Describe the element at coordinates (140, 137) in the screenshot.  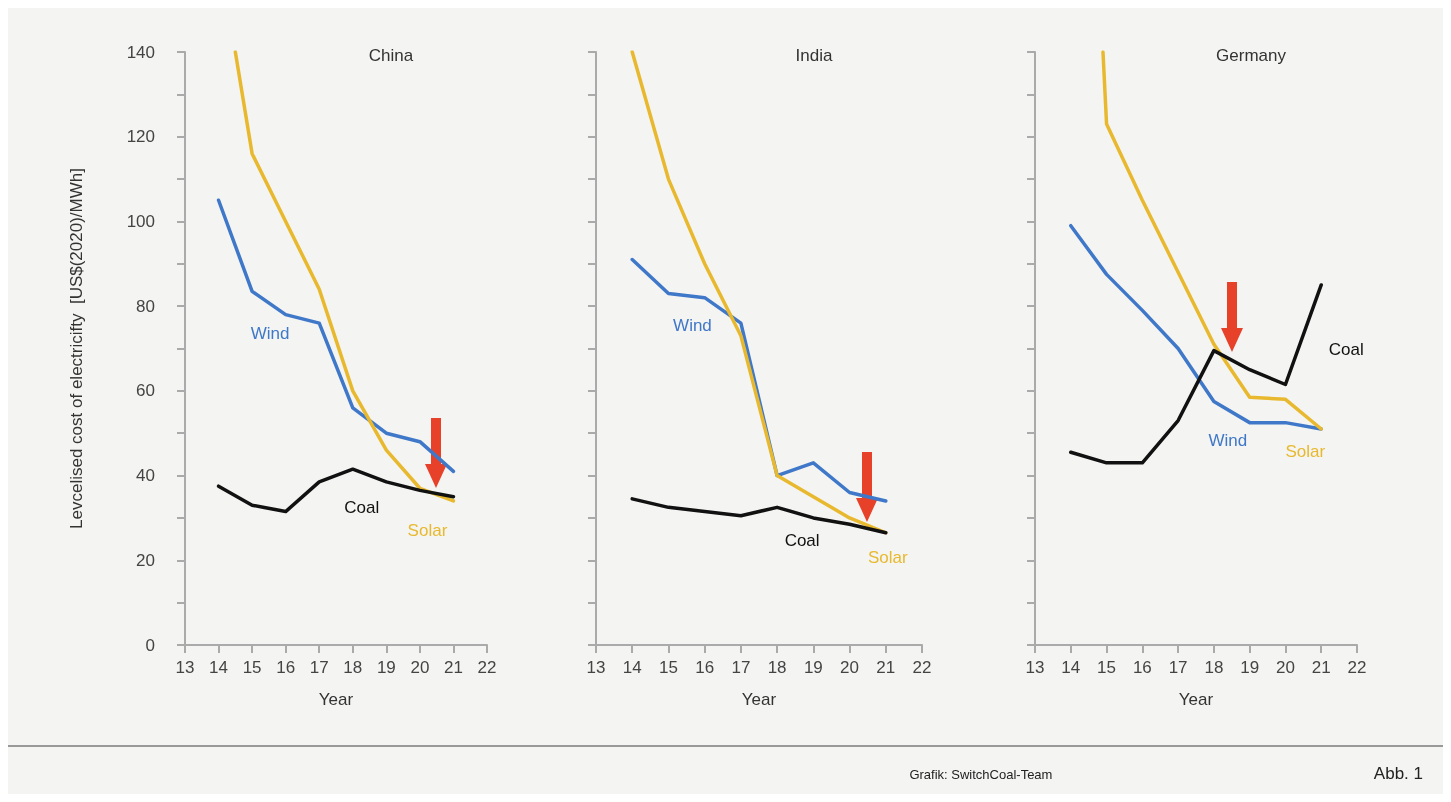
I see `y-tick-label: 120` at that location.